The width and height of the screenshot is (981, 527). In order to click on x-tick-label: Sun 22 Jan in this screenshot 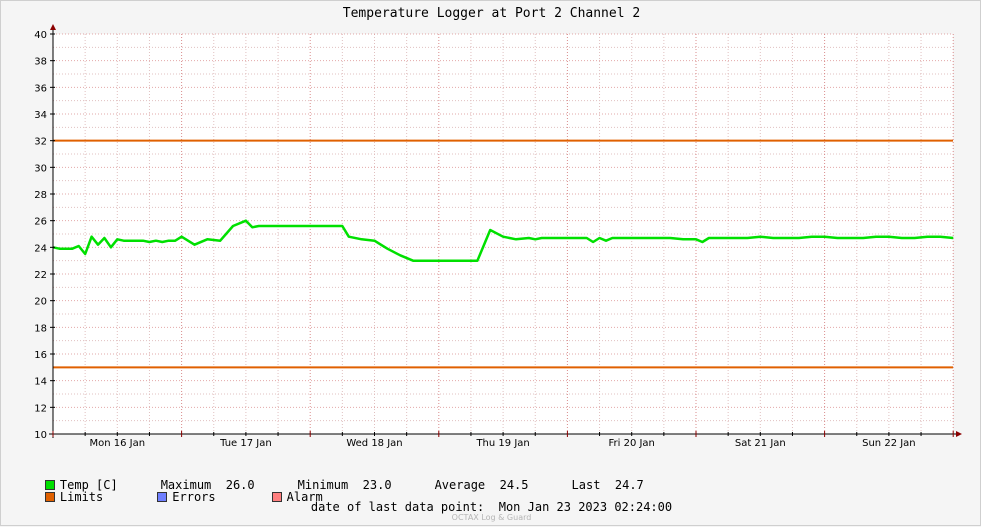, I will do `click(889, 443)`.